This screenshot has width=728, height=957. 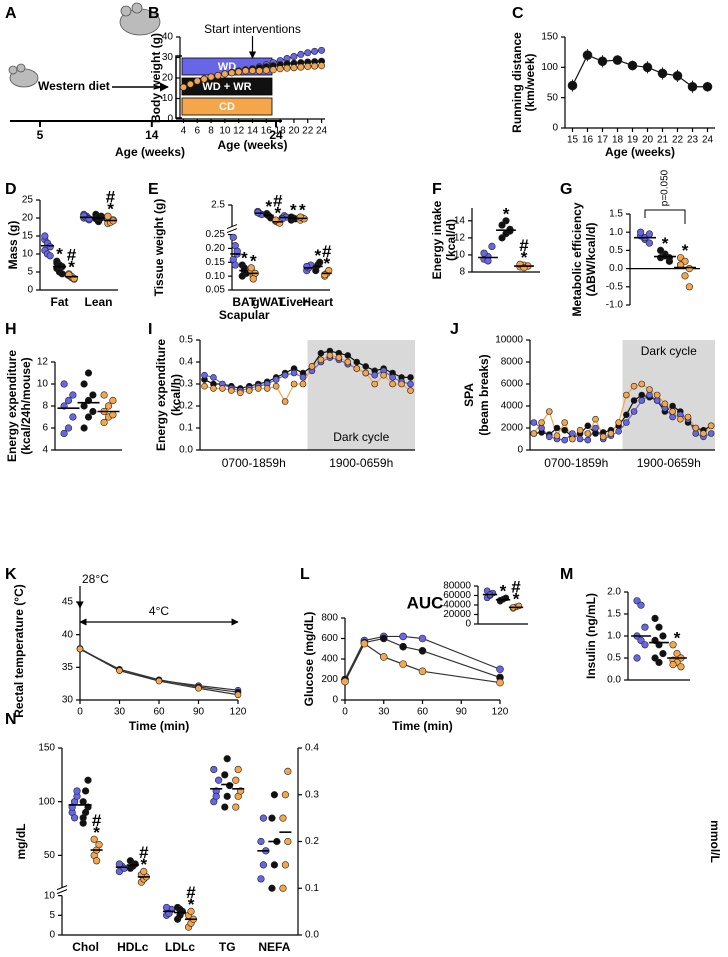 What do you see at coordinates (216, 276) in the screenshot?
I see `y-tick-label: 0.10` at bounding box center [216, 276].